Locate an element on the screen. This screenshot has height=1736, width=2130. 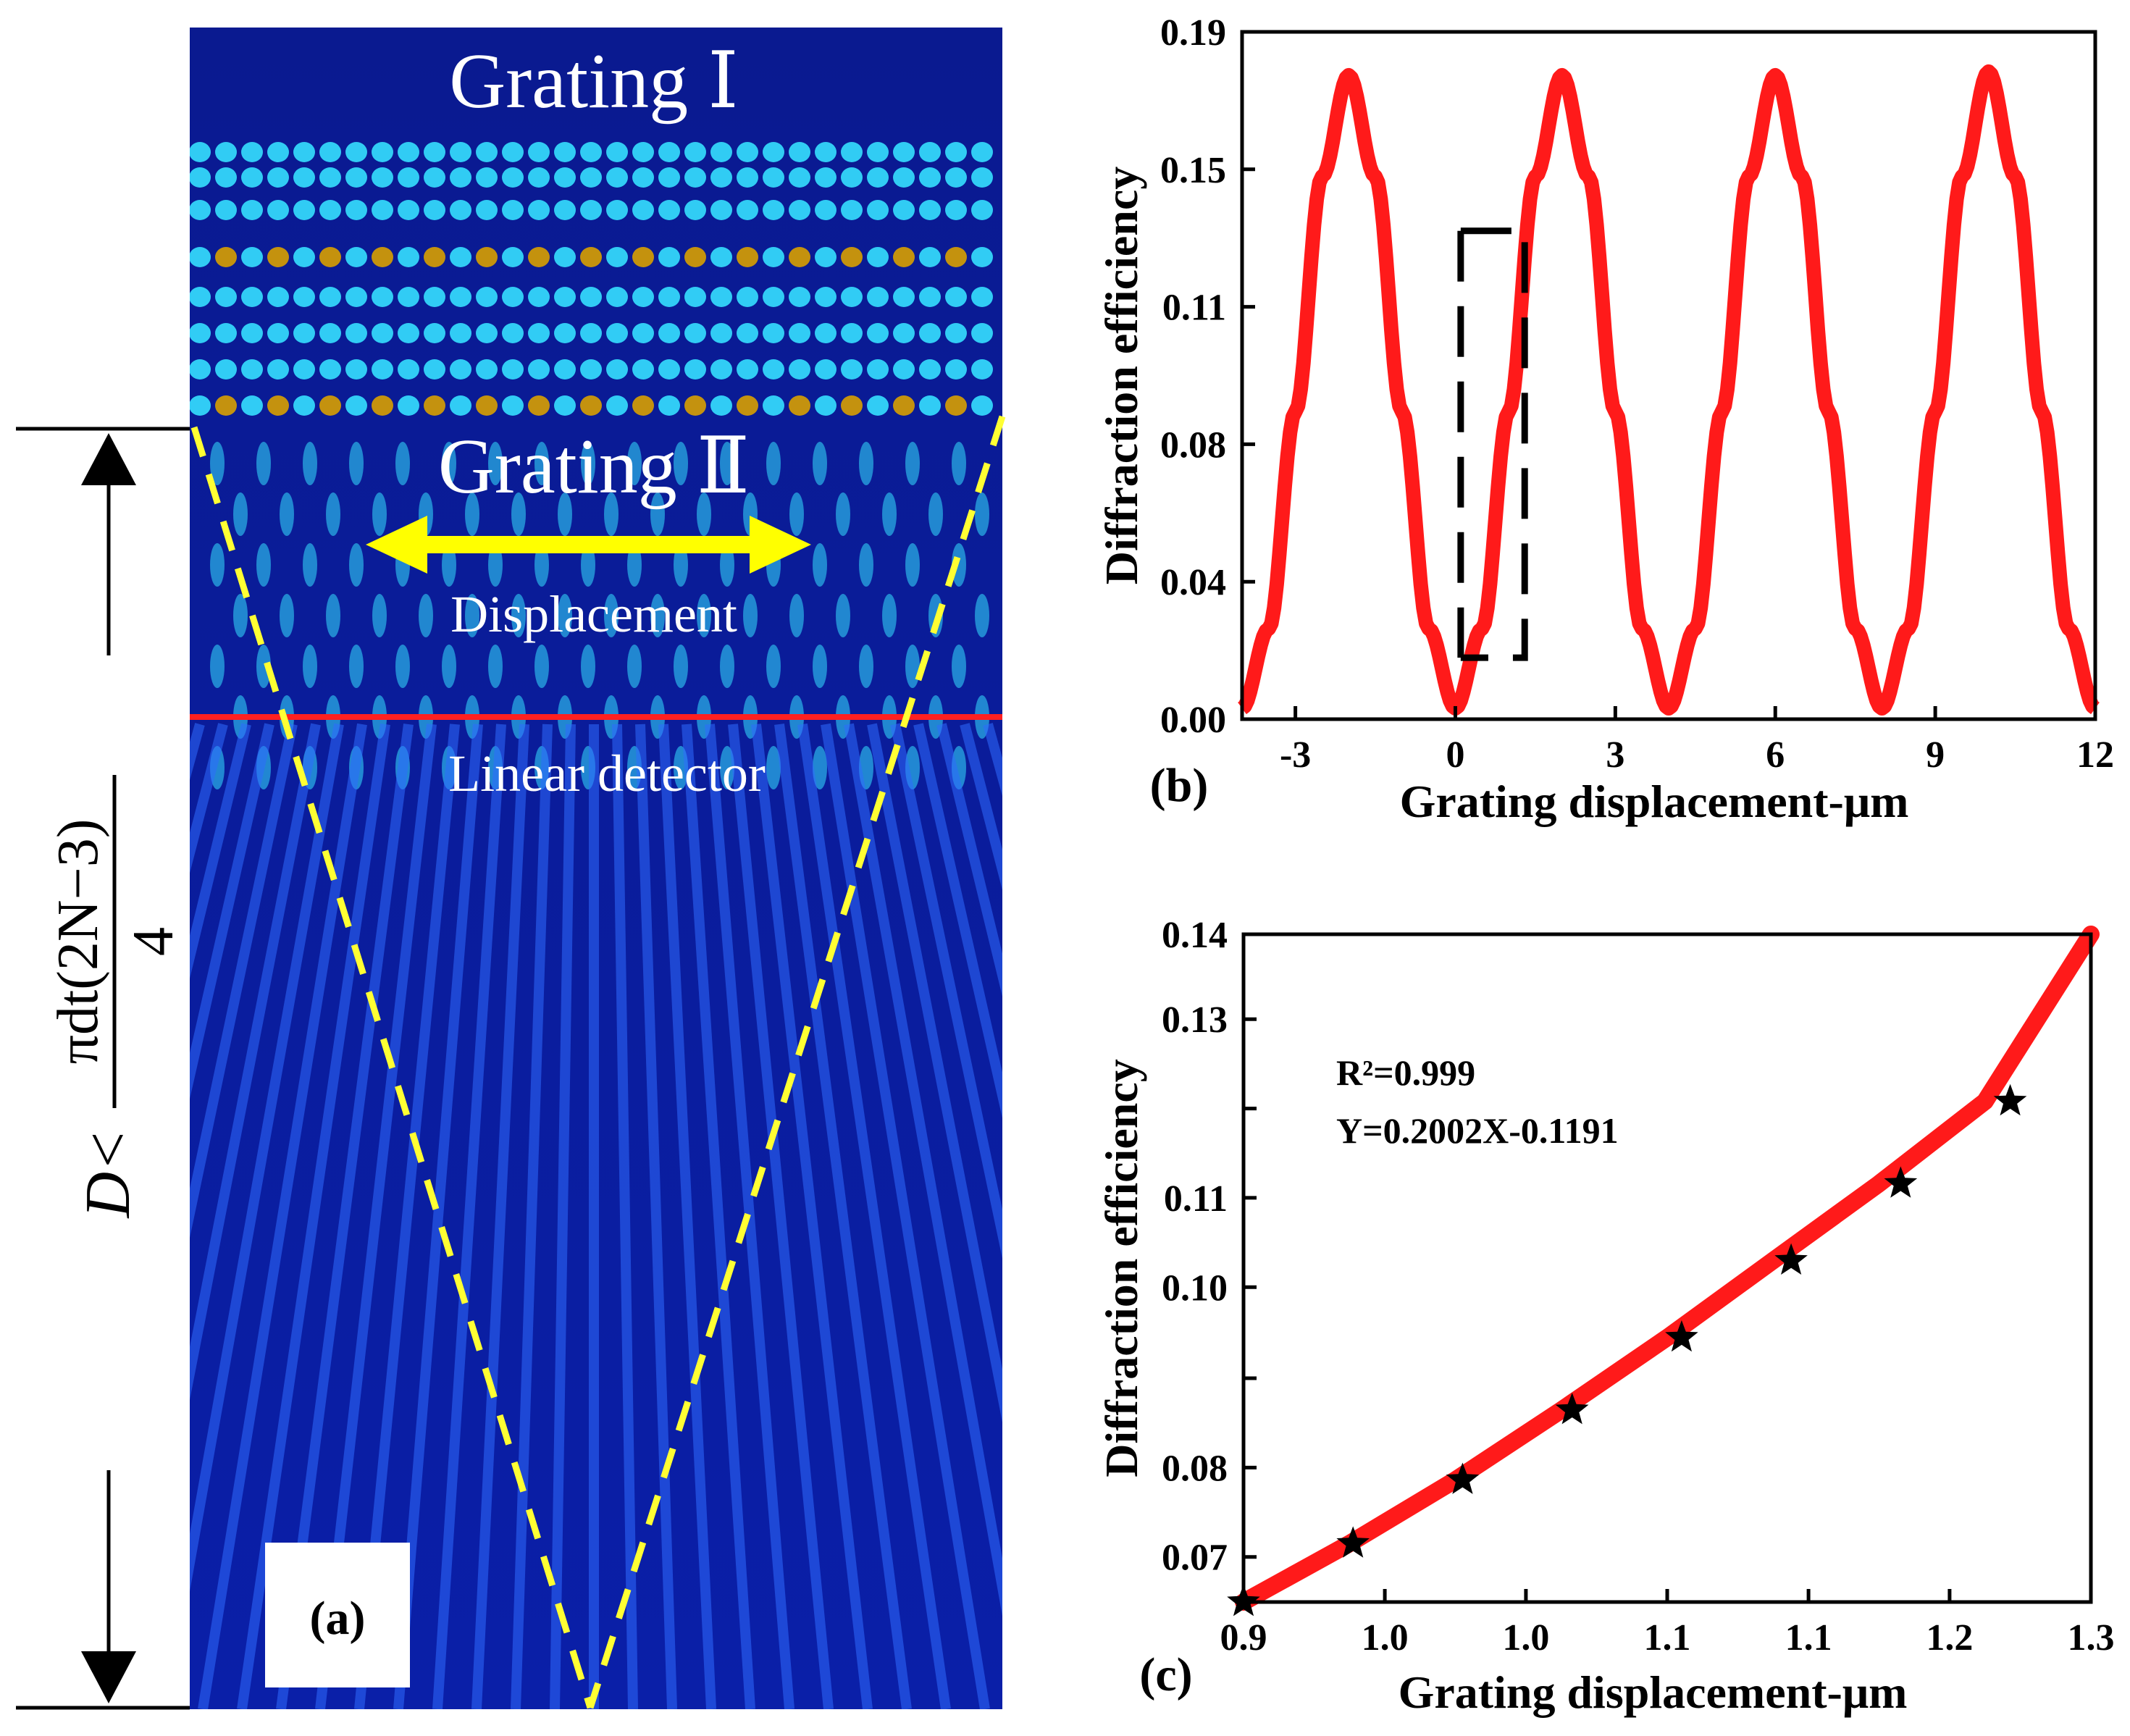
y-axis-label: Diffraction efficiency is located at coordinates (1121, 376).